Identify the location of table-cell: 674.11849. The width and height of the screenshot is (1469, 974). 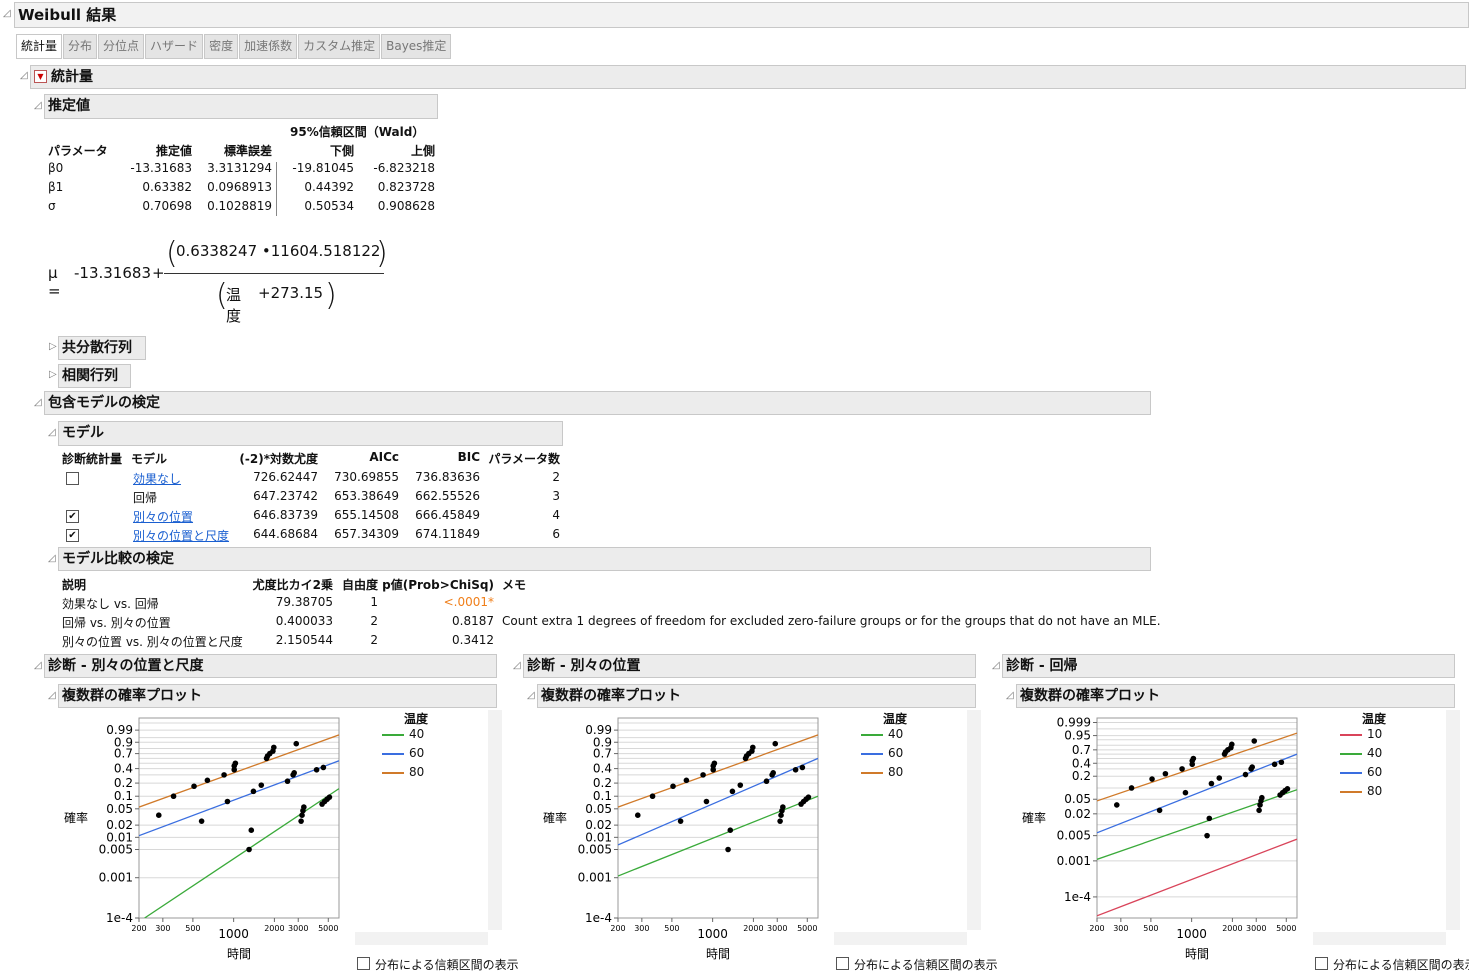
(447, 534).